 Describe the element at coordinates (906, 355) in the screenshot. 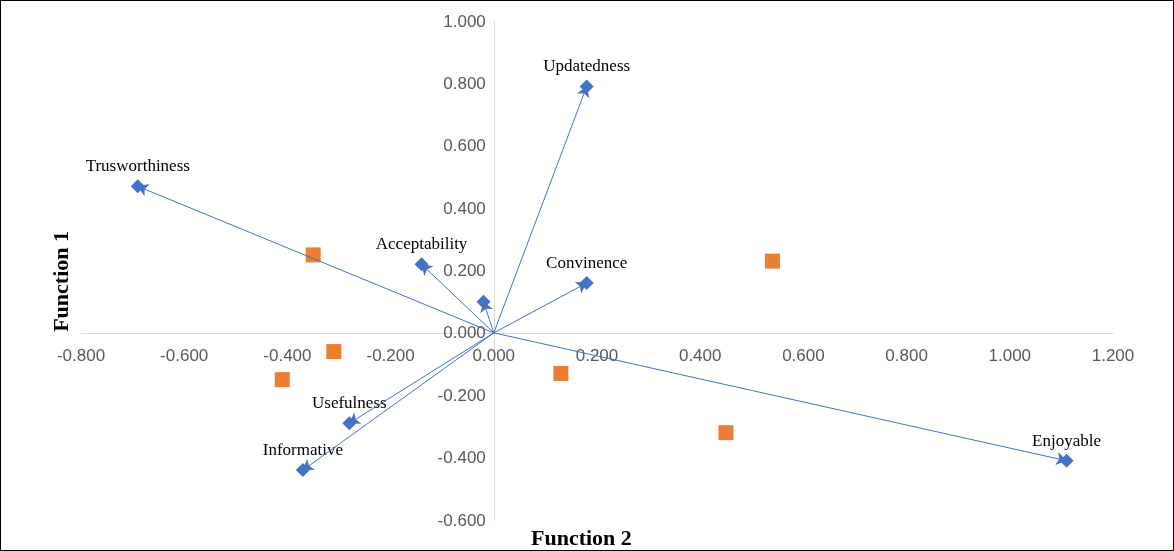

I see `x-tick-label: 0.800` at that location.